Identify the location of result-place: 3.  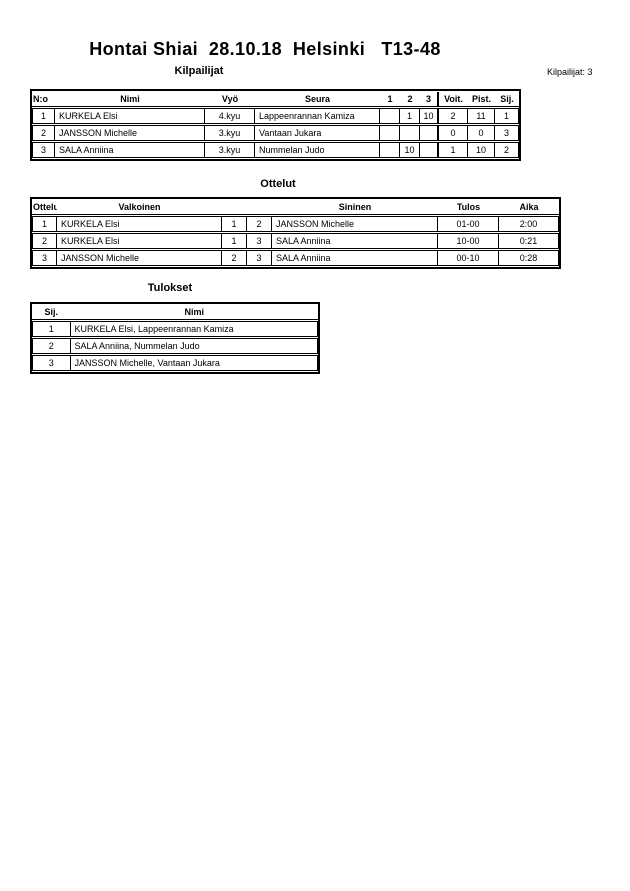
(51, 363).